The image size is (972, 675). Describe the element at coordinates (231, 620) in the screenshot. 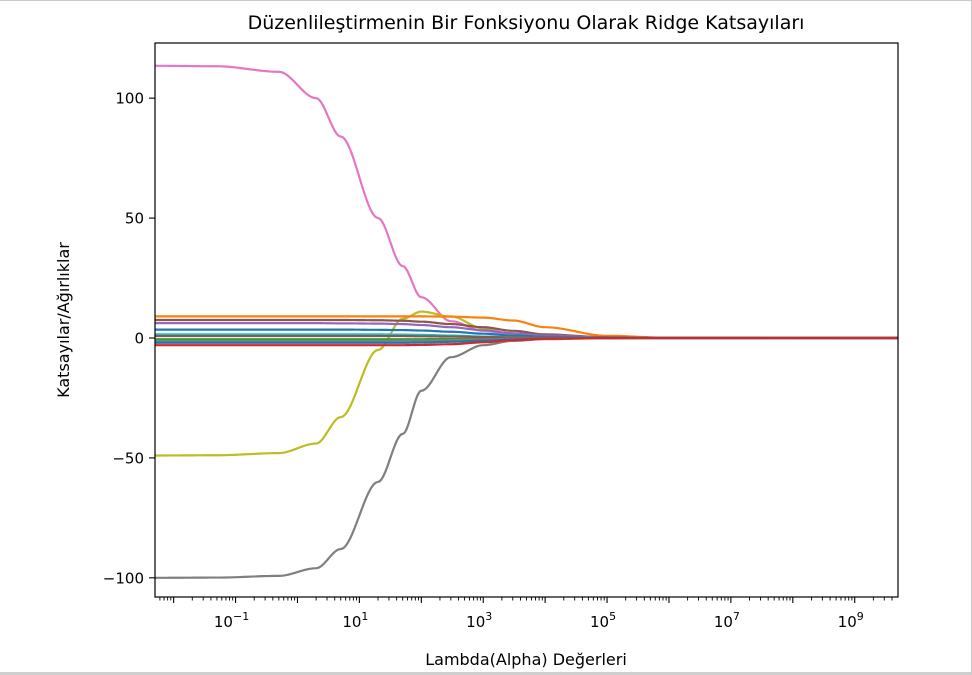

I see `x-tick-label: 10⁻¹` at that location.